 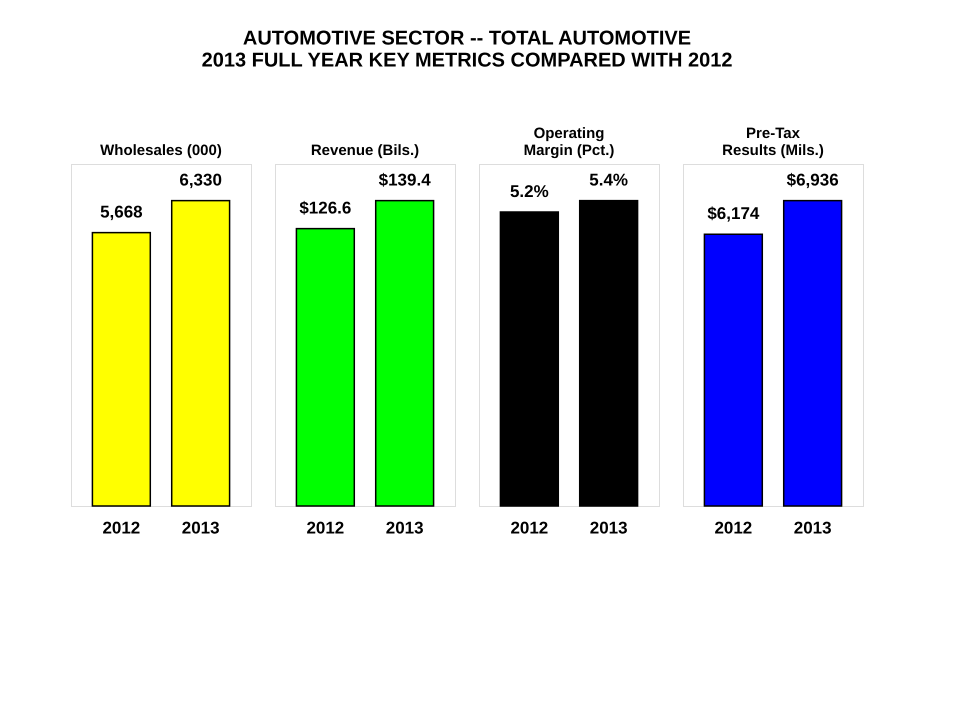 What do you see at coordinates (608, 180) in the screenshot?
I see `data-label: 5.4%` at bounding box center [608, 180].